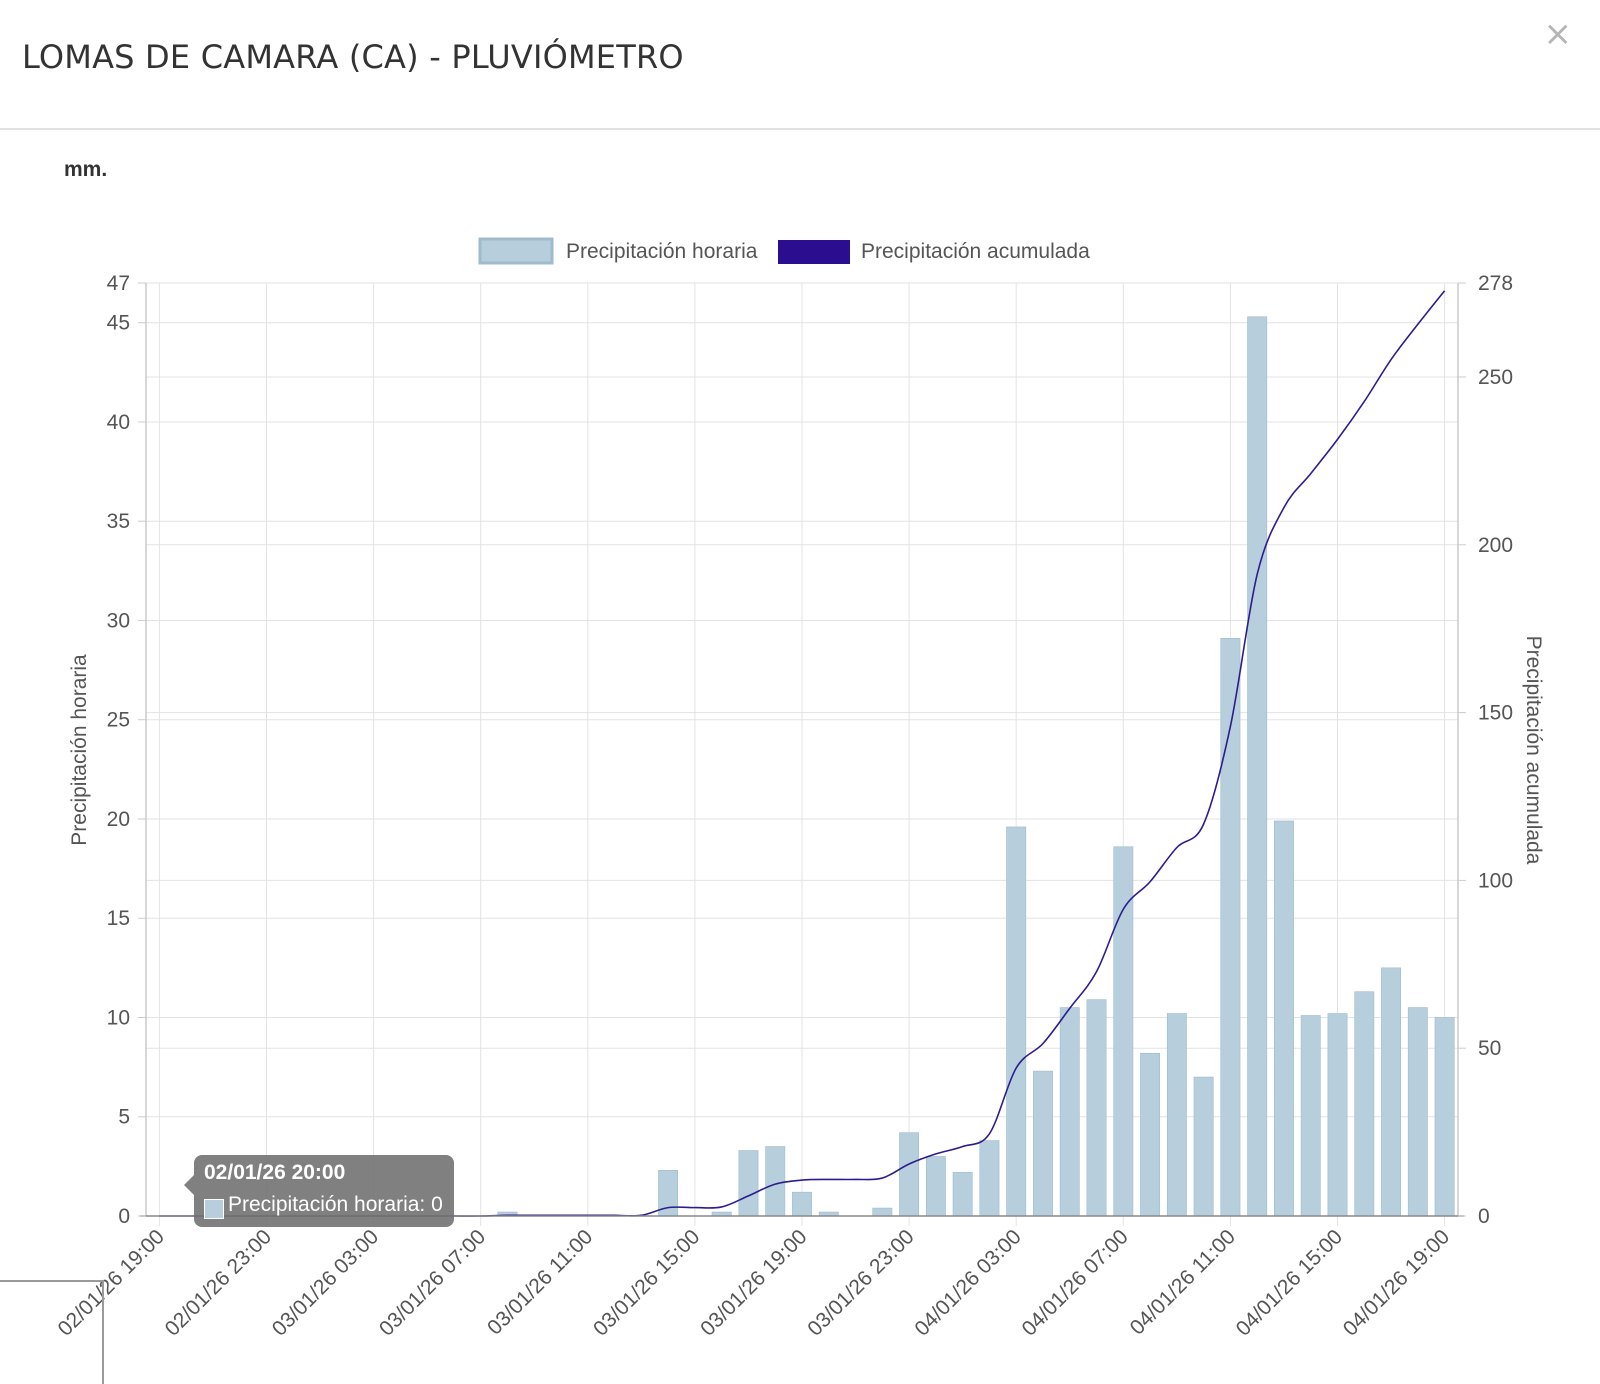 The height and width of the screenshot is (1384, 1600). I want to click on y-tick-label-left: 15, so click(118, 918).